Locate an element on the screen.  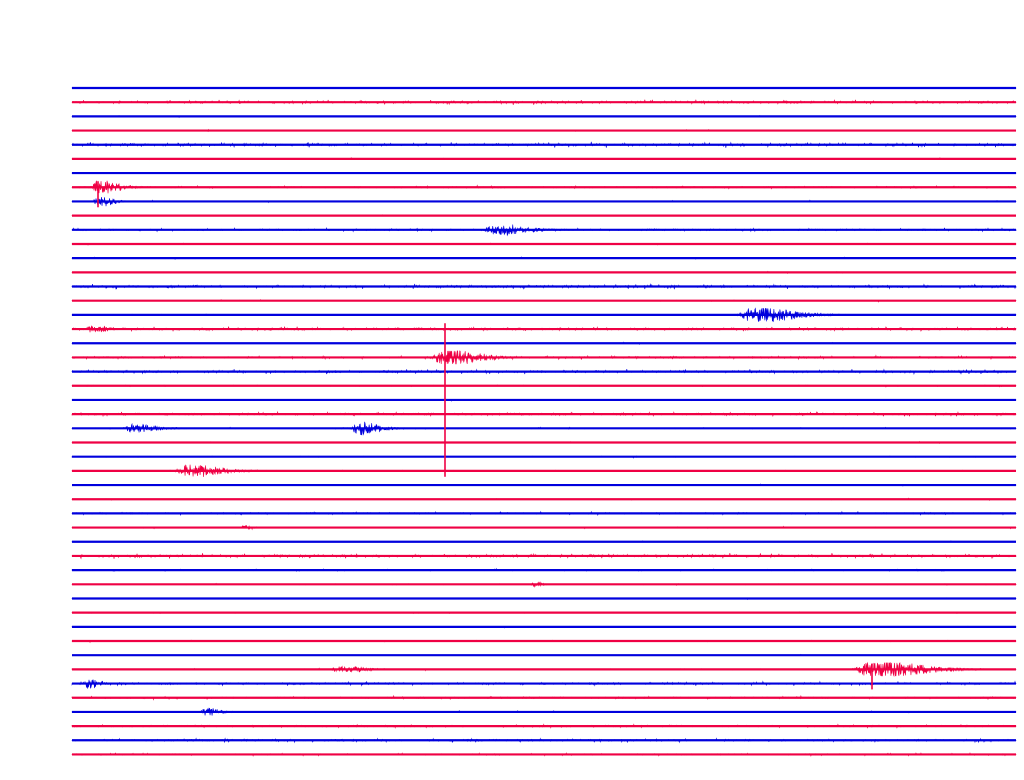
trace-row-1900 is located at coordinates (544, 627).